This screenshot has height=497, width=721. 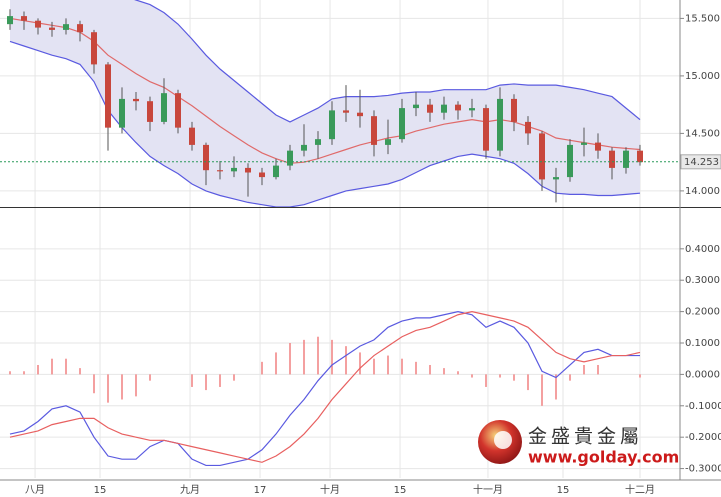 I want to click on y-tick-label: -0.1000, so click(x=703, y=406).